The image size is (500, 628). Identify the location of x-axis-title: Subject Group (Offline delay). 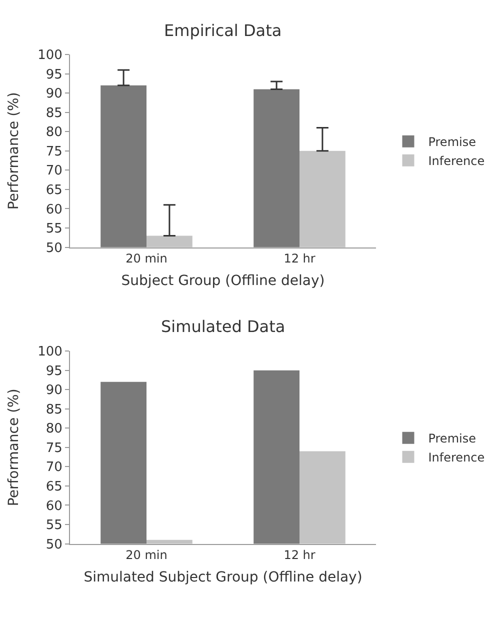
(223, 280).